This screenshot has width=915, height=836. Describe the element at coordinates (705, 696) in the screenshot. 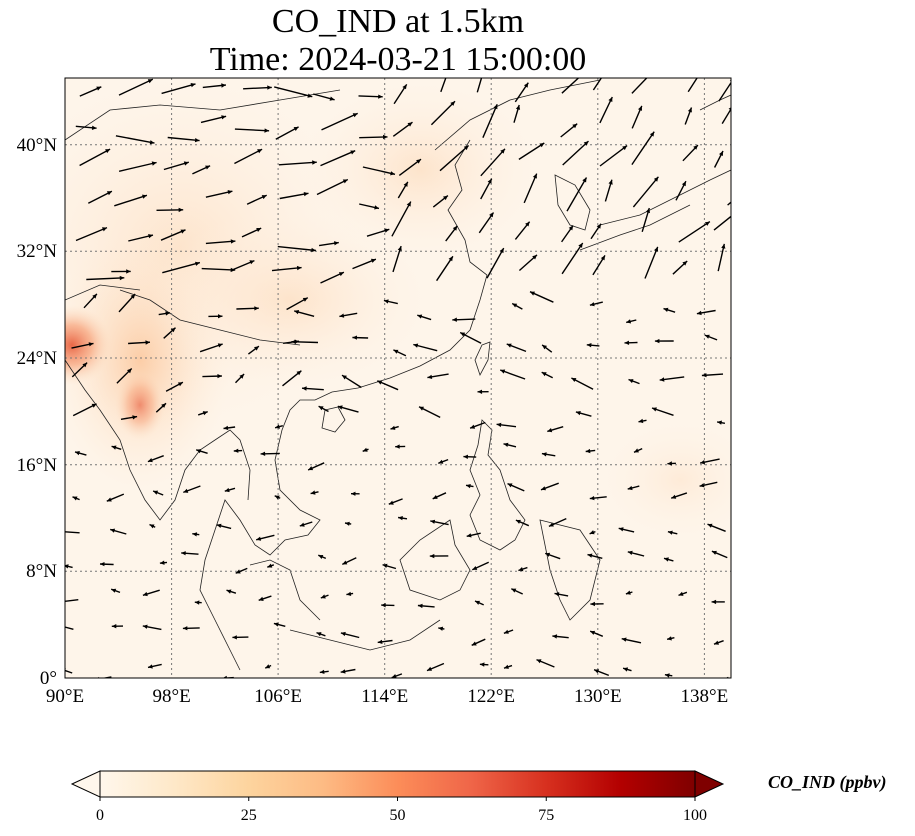

I see `lon-tick-label: 138°E` at that location.